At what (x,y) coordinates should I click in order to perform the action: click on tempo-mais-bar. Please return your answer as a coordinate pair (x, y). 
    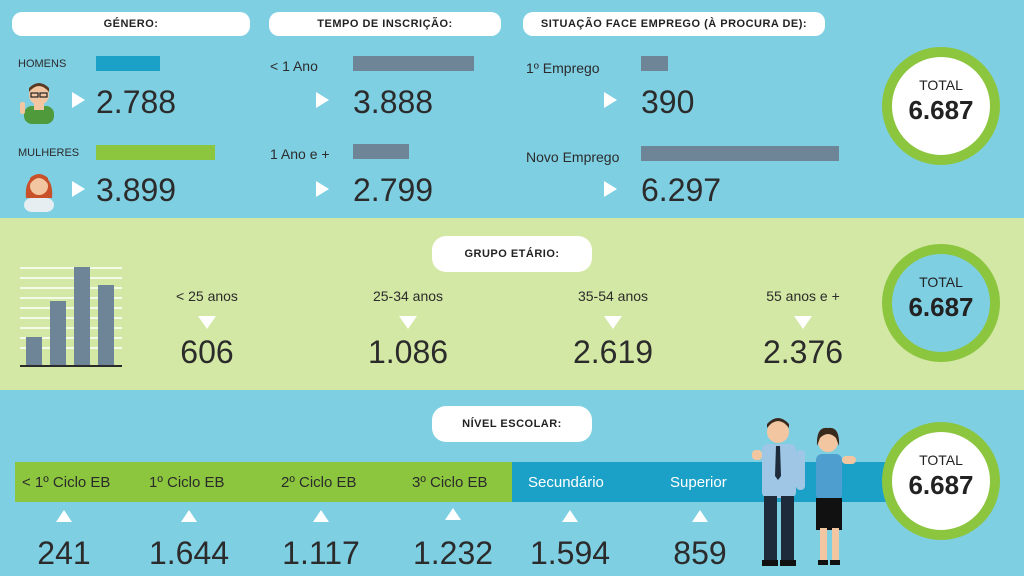
    Looking at the image, I should click on (381, 151).